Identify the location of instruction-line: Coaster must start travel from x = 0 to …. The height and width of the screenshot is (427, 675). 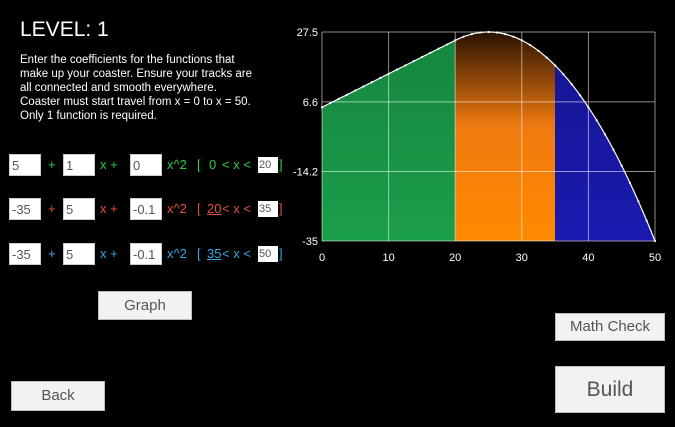
(135, 102).